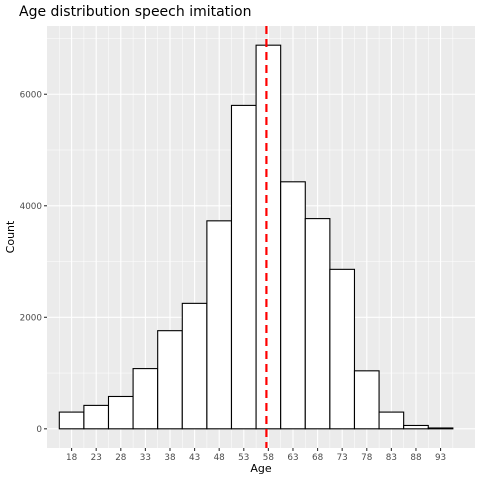 The width and height of the screenshot is (480, 480). Describe the element at coordinates (31, 95) in the screenshot. I see `y-tick-label: 6000` at that location.